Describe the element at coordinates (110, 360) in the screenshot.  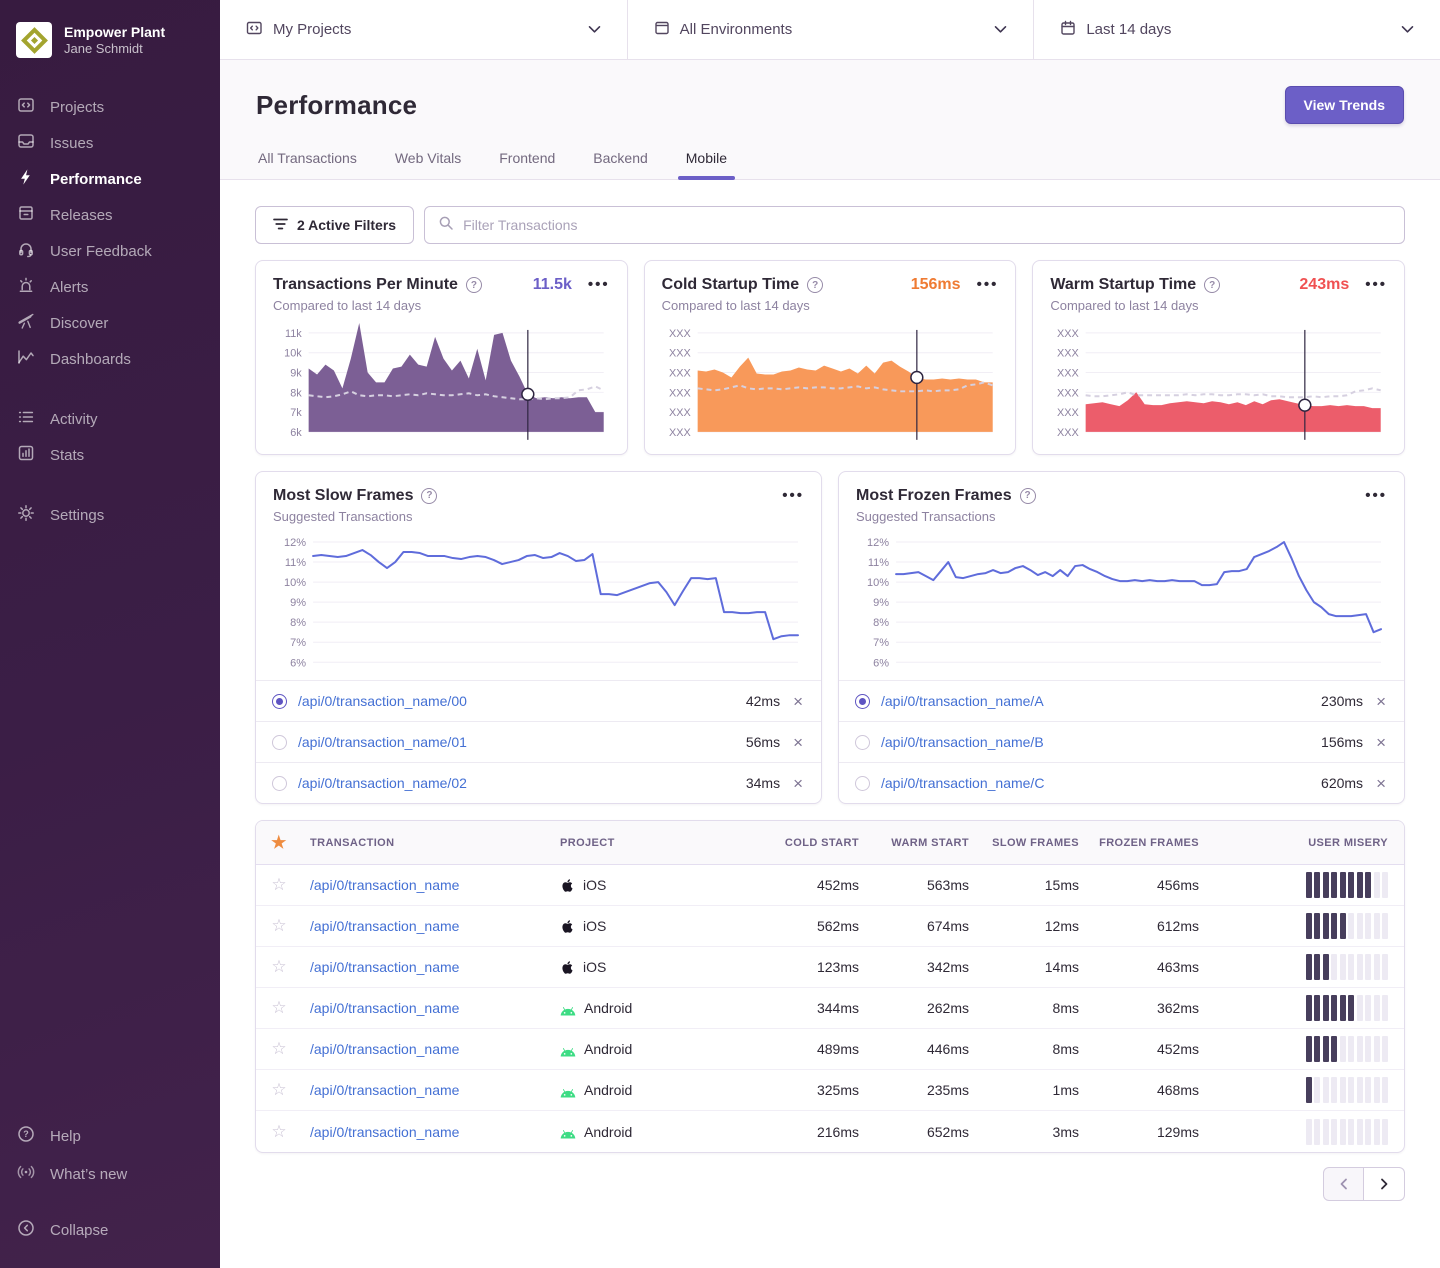
I see `sidebar-item-dashboards: Dashboards` at that location.